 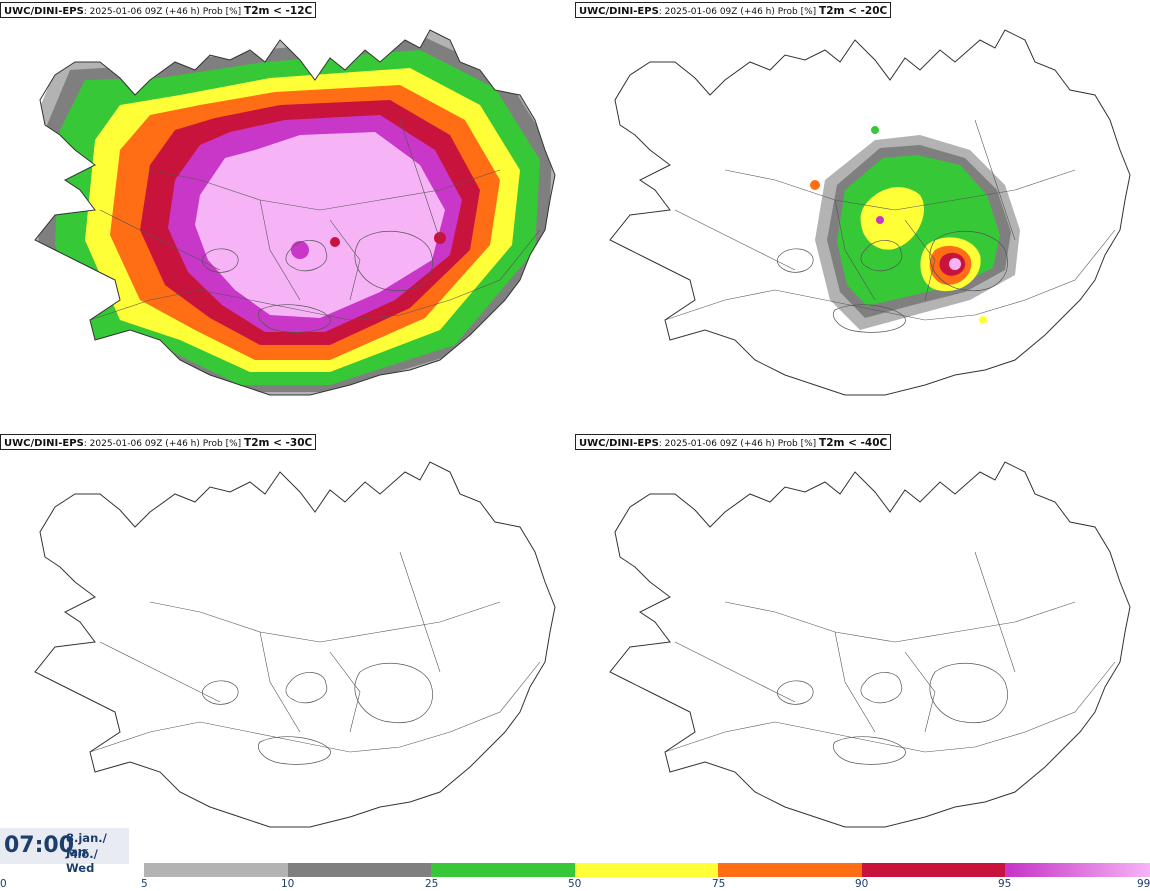 I want to click on colorbar-tick: 99, so click(x=1143, y=884).